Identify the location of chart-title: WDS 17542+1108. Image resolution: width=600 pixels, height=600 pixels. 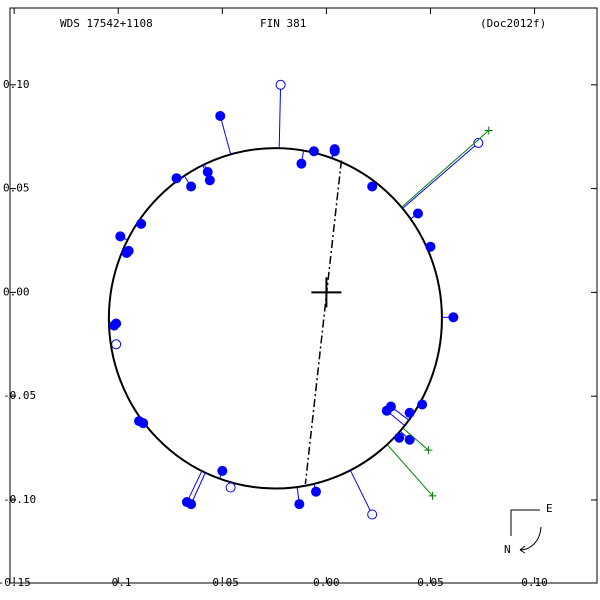
(106, 23).